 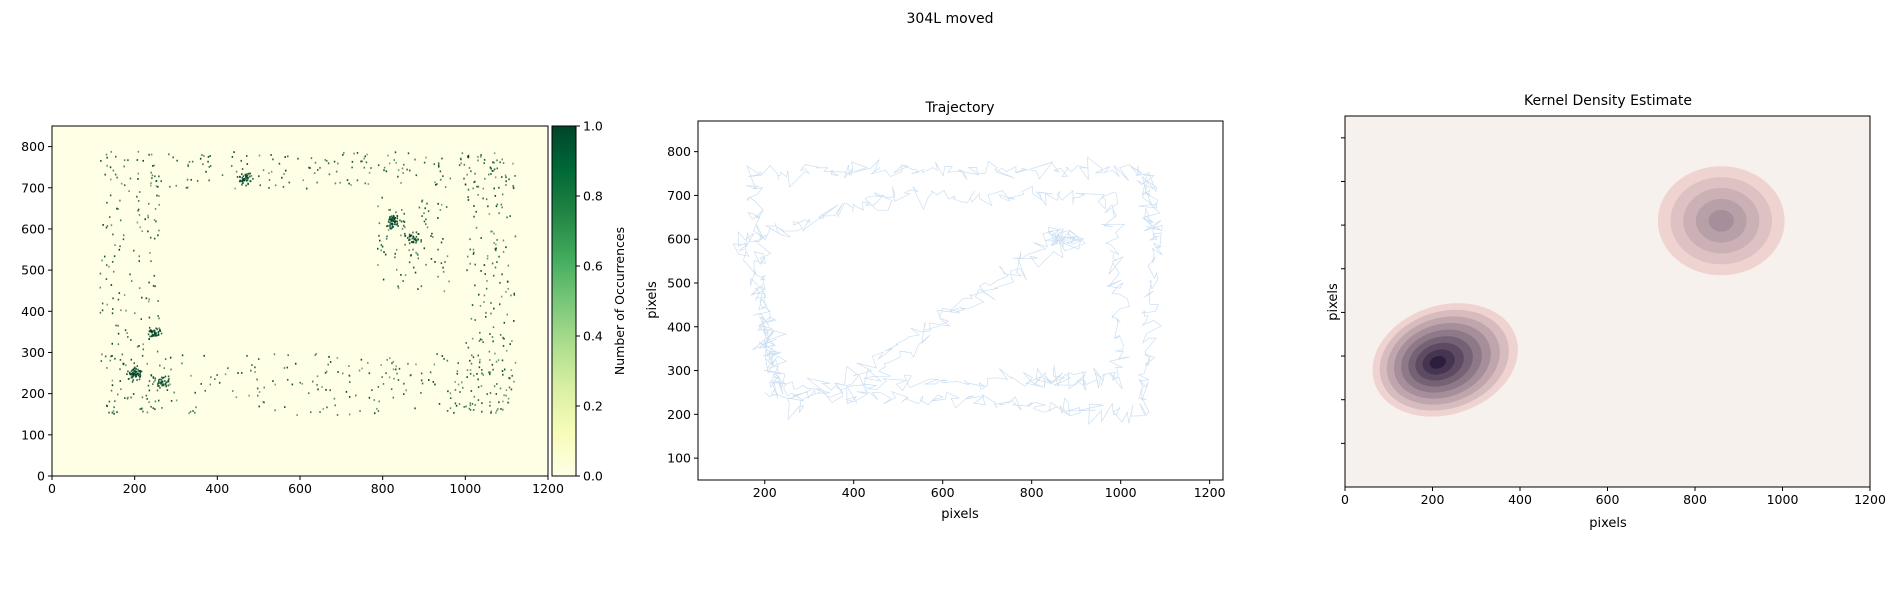 What do you see at coordinates (593, 126) in the screenshot?
I see `colorbar-tick-label: 1.0` at bounding box center [593, 126].